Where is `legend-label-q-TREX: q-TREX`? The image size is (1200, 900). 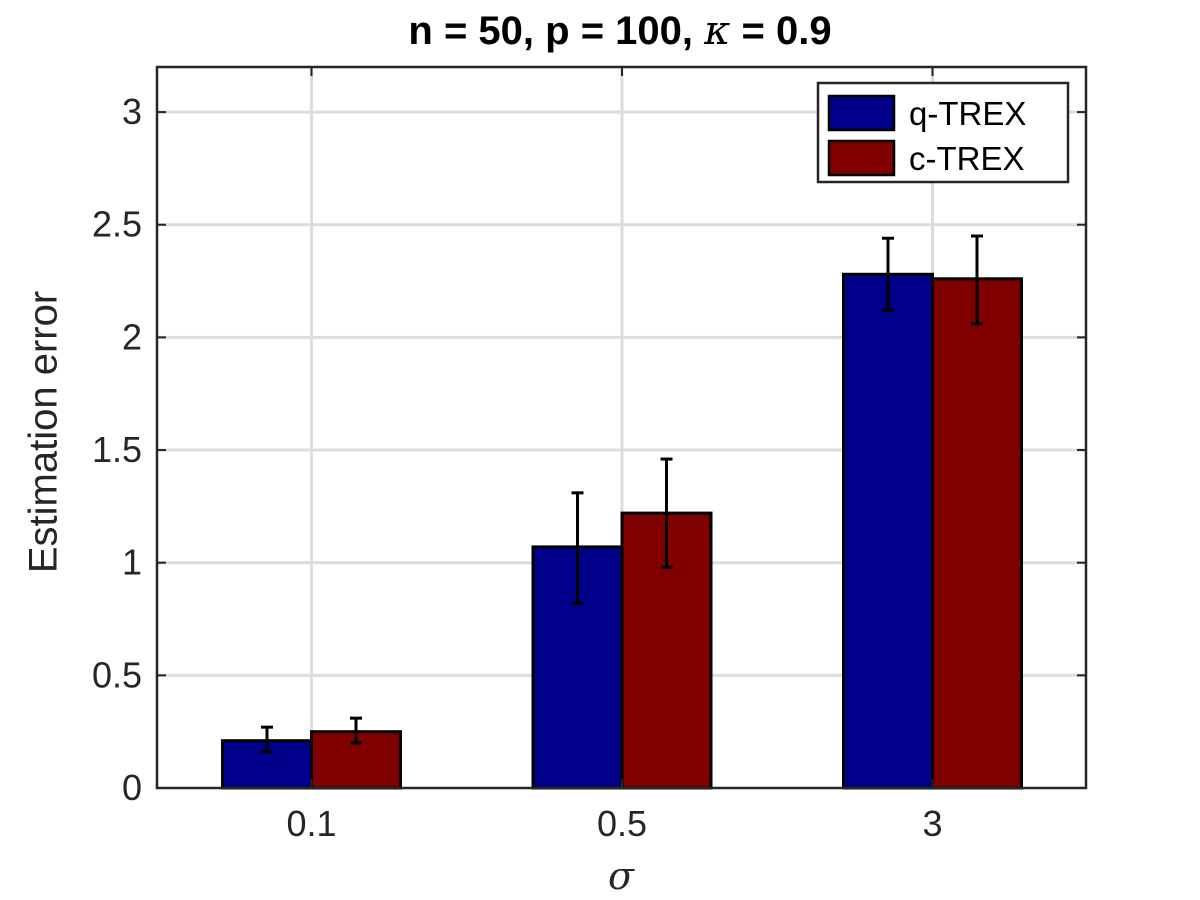 legend-label-q-TREX: q-TREX is located at coordinates (967, 113).